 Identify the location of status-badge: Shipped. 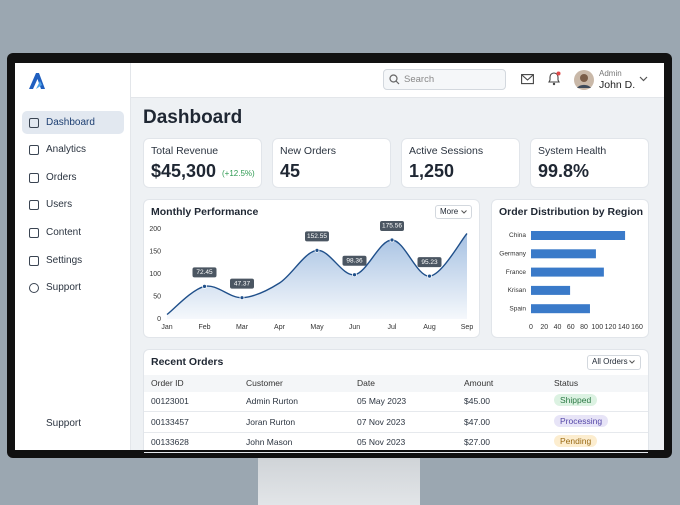
(576, 400).